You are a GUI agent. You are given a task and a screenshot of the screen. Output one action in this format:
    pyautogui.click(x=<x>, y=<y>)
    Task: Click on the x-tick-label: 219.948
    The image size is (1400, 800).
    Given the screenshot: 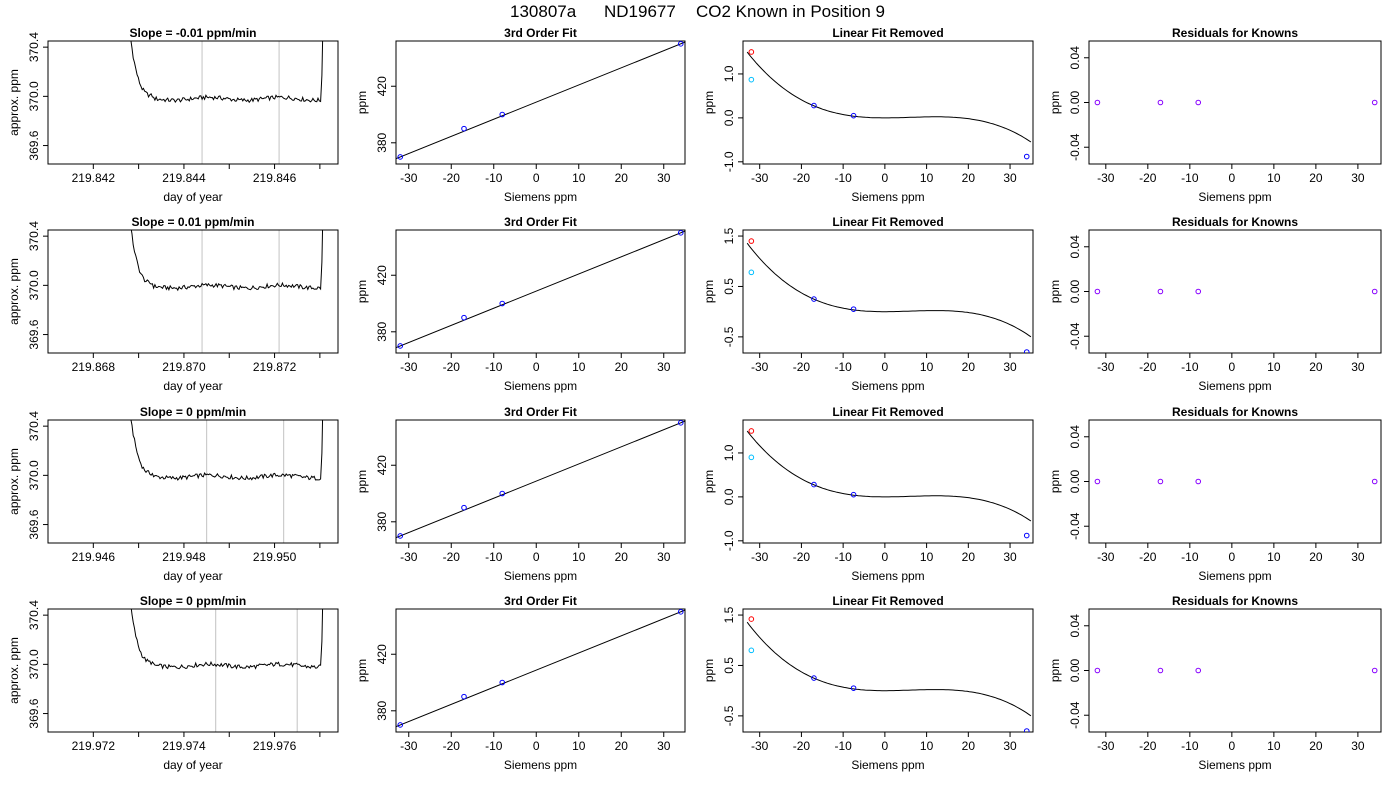 What is the action you would take?
    pyautogui.click(x=184, y=557)
    